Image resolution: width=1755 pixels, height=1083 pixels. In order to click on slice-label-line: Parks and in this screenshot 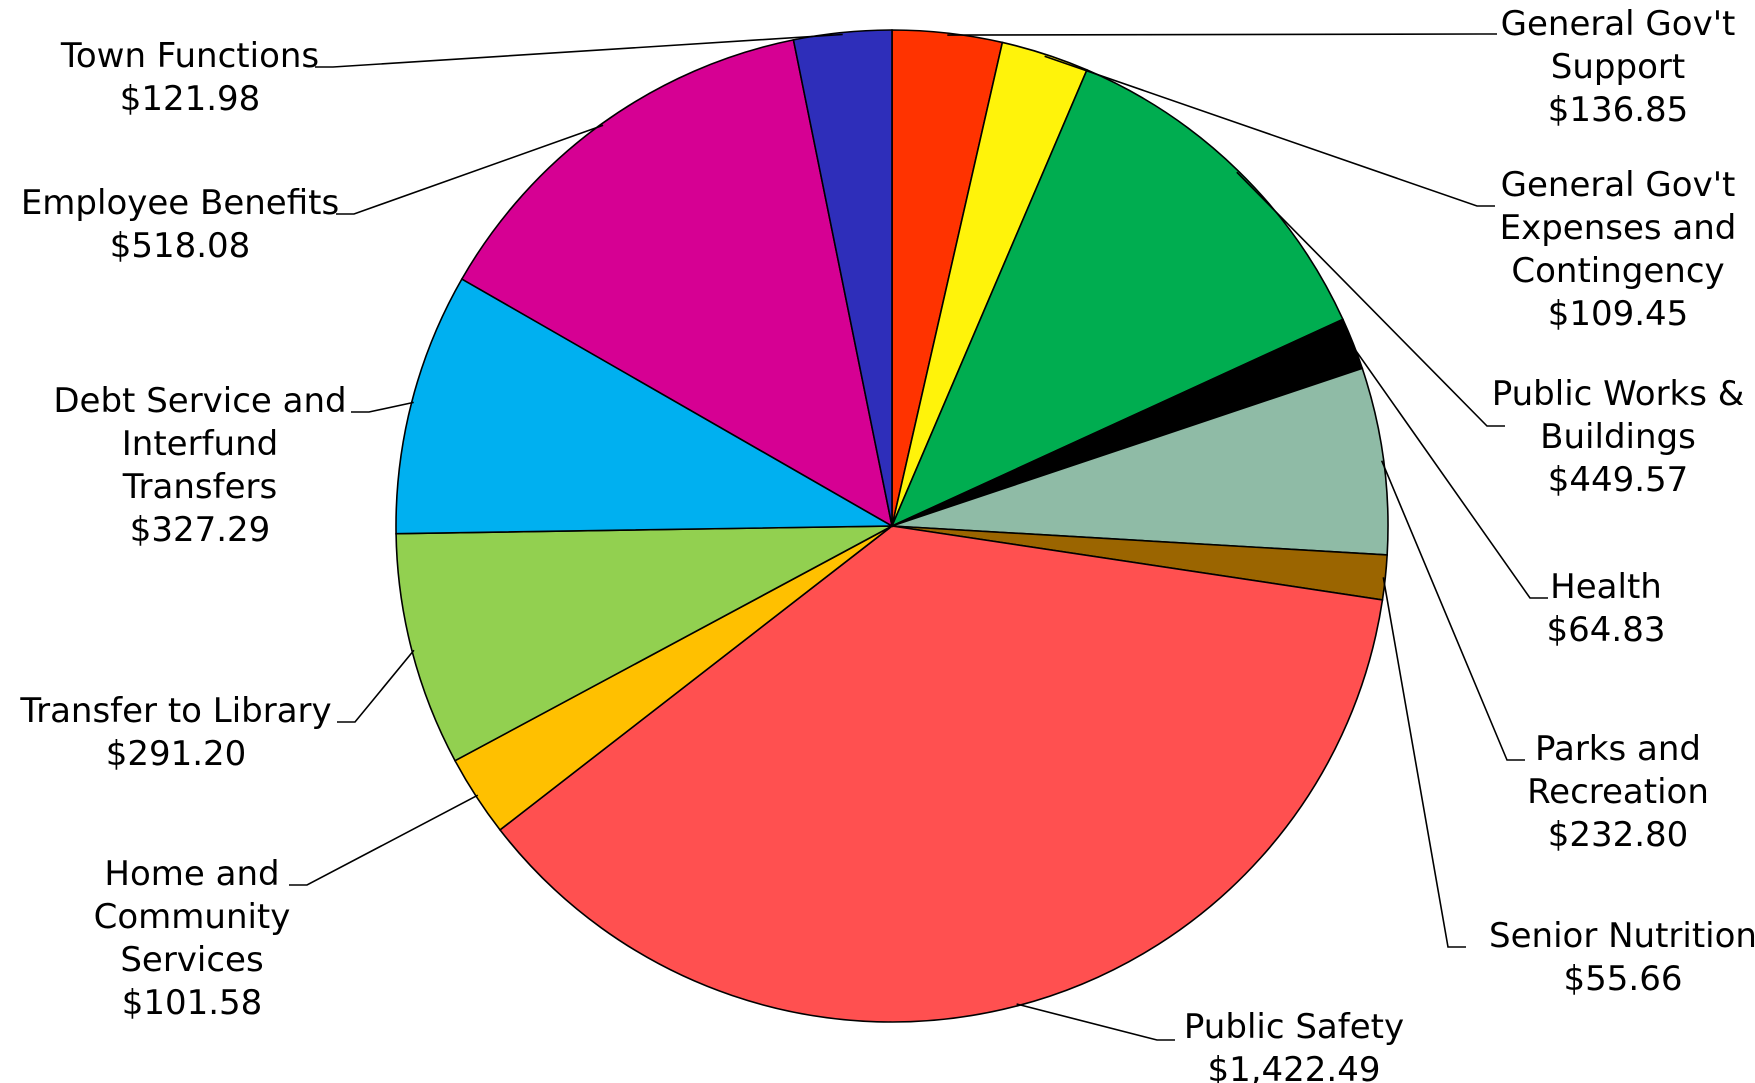, I will do `click(1618, 749)`.